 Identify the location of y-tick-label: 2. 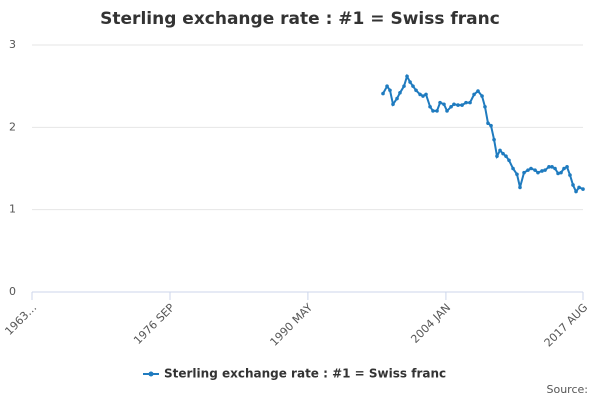
(12, 126).